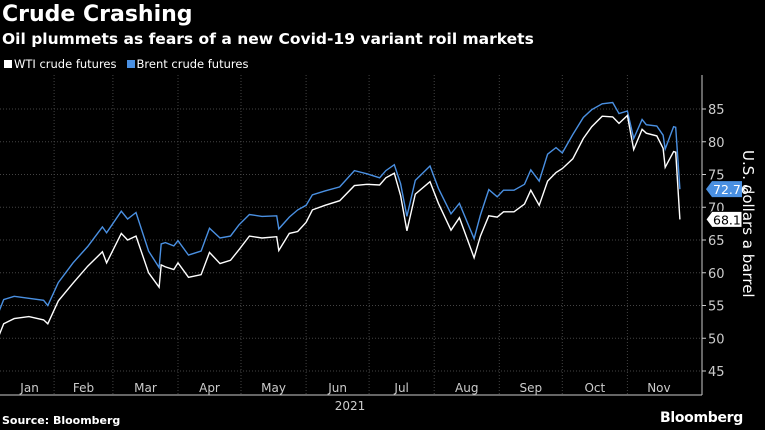 This screenshot has height=430, width=765. I want to click on last-value-label: 68.15, so click(731, 219).